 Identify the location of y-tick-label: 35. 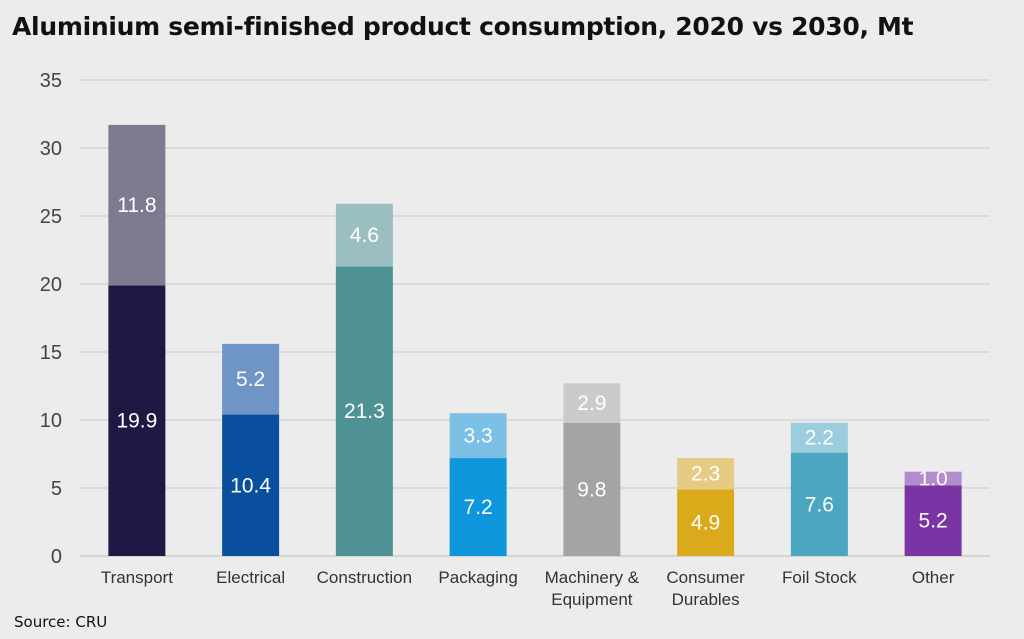
(51, 81).